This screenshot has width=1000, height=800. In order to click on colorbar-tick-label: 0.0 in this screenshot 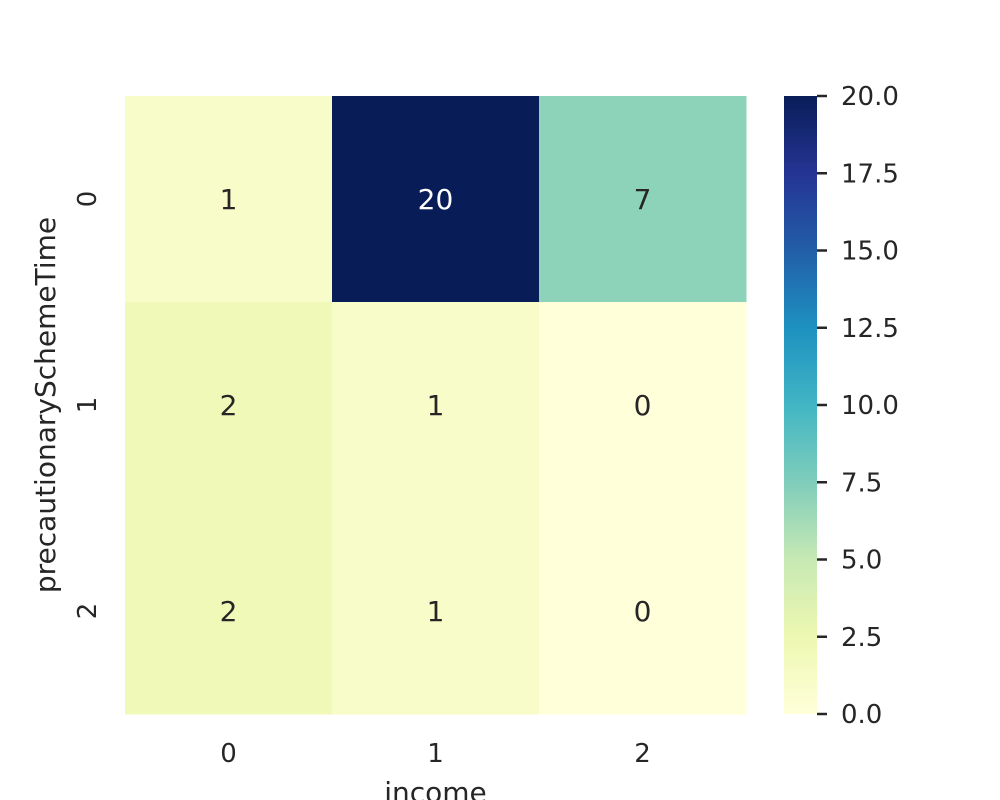, I will do `click(861, 715)`.